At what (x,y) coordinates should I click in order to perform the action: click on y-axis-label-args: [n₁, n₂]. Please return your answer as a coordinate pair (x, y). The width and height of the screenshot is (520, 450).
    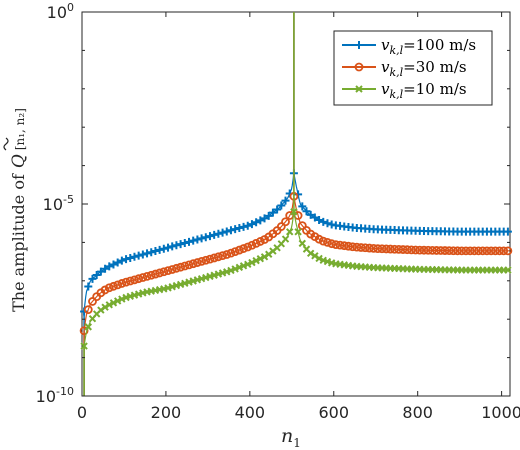
    Looking at the image, I should click on (20, 129).